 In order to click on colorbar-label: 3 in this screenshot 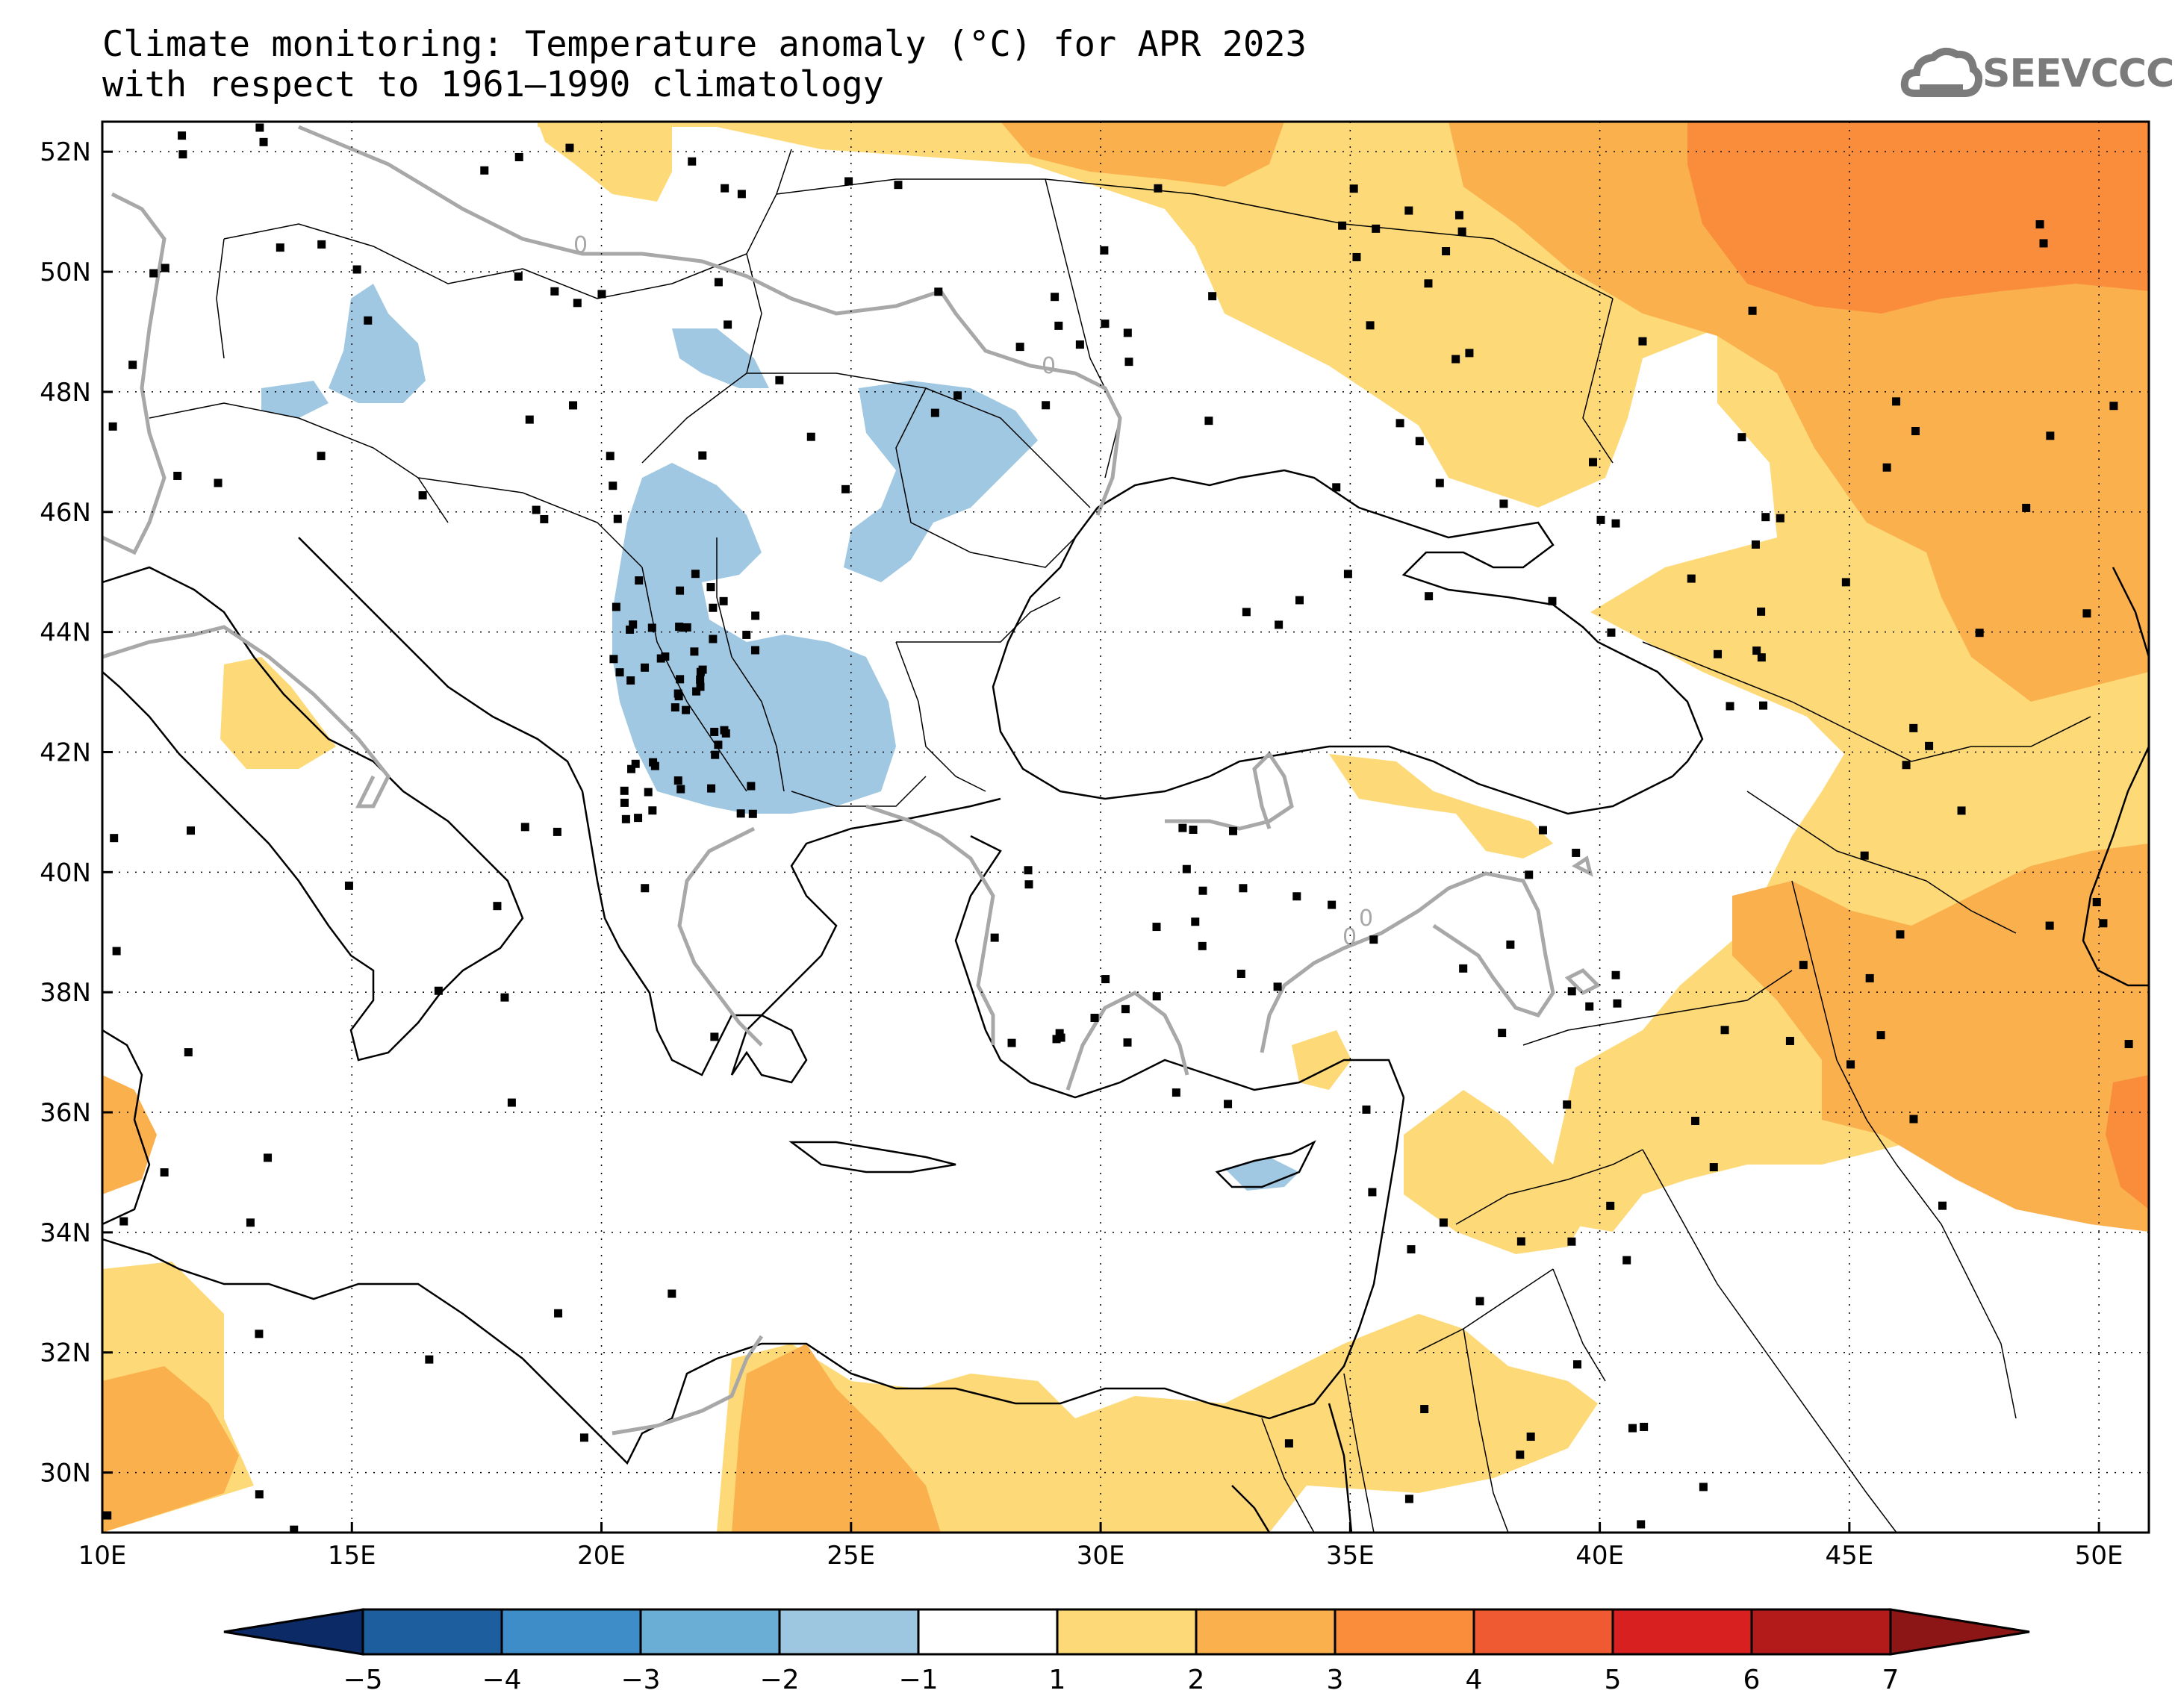, I will do `click(1335, 1680)`.